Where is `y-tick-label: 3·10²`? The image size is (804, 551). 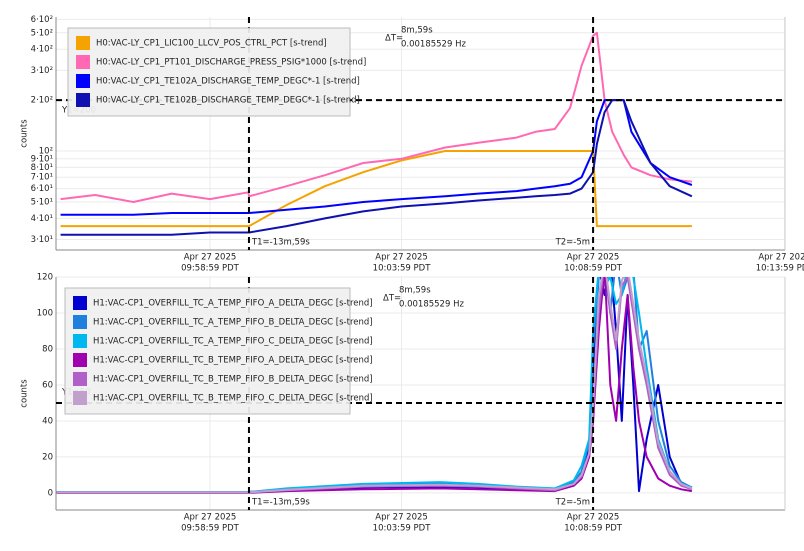
y-tick-label: 3·10² is located at coordinates (42, 71).